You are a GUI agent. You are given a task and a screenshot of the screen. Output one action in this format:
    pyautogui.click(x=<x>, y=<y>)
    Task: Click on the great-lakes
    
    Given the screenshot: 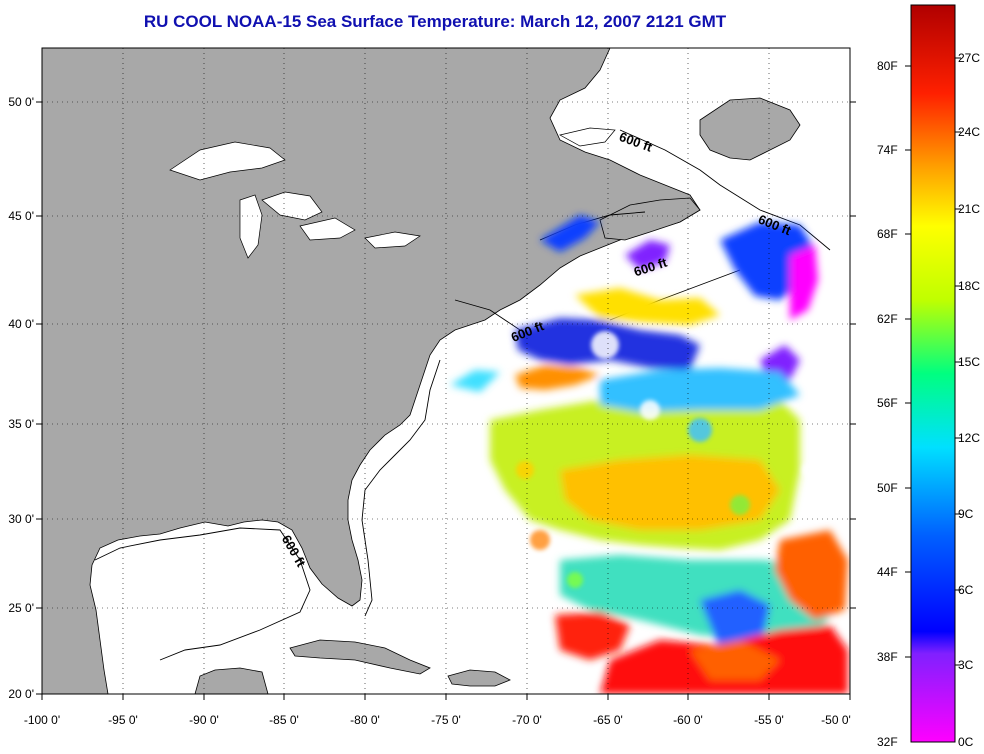 What is the action you would take?
    pyautogui.click(x=392, y=193)
    